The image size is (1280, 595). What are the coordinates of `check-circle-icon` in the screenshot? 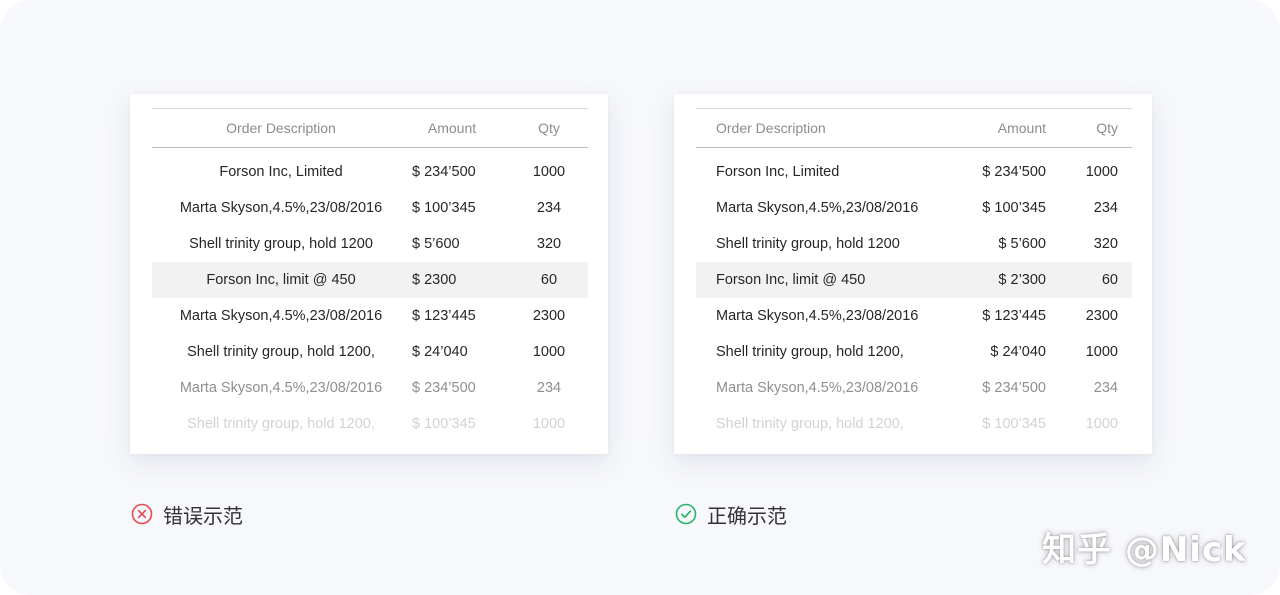 It's located at (686, 514).